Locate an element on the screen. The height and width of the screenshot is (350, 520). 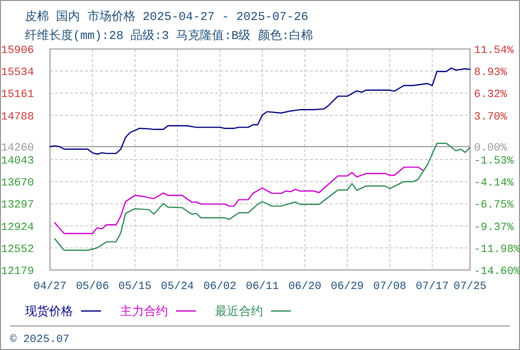
text: © 2025.07 is located at coordinates (40, 340).